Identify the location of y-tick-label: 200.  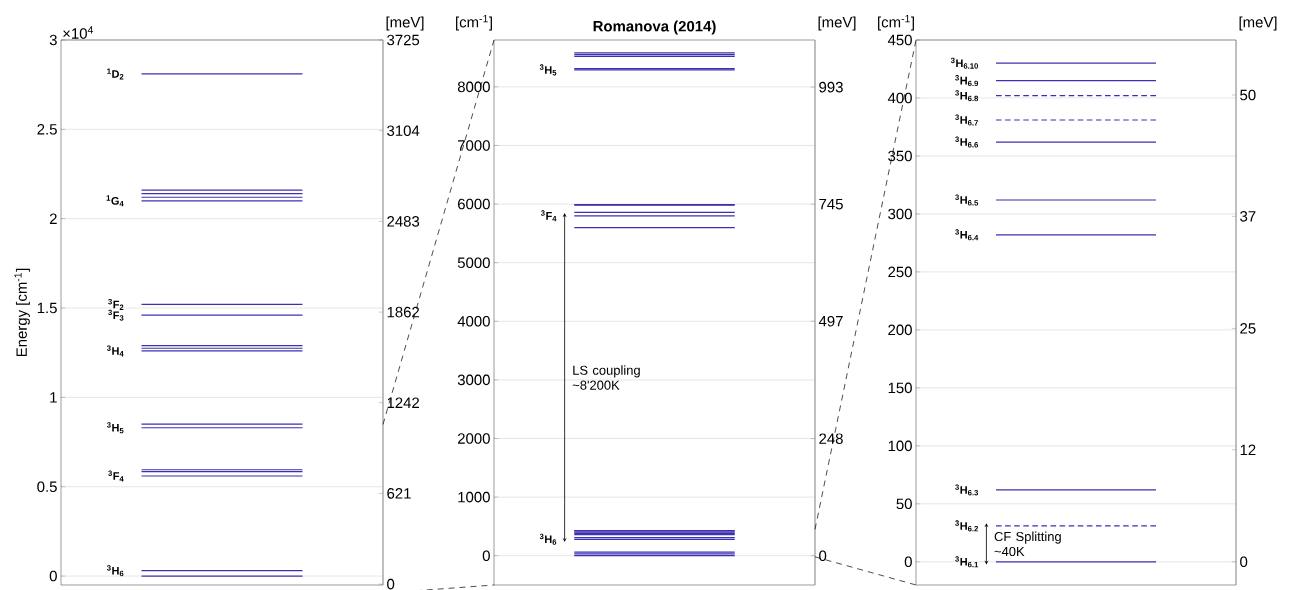
(900, 330).